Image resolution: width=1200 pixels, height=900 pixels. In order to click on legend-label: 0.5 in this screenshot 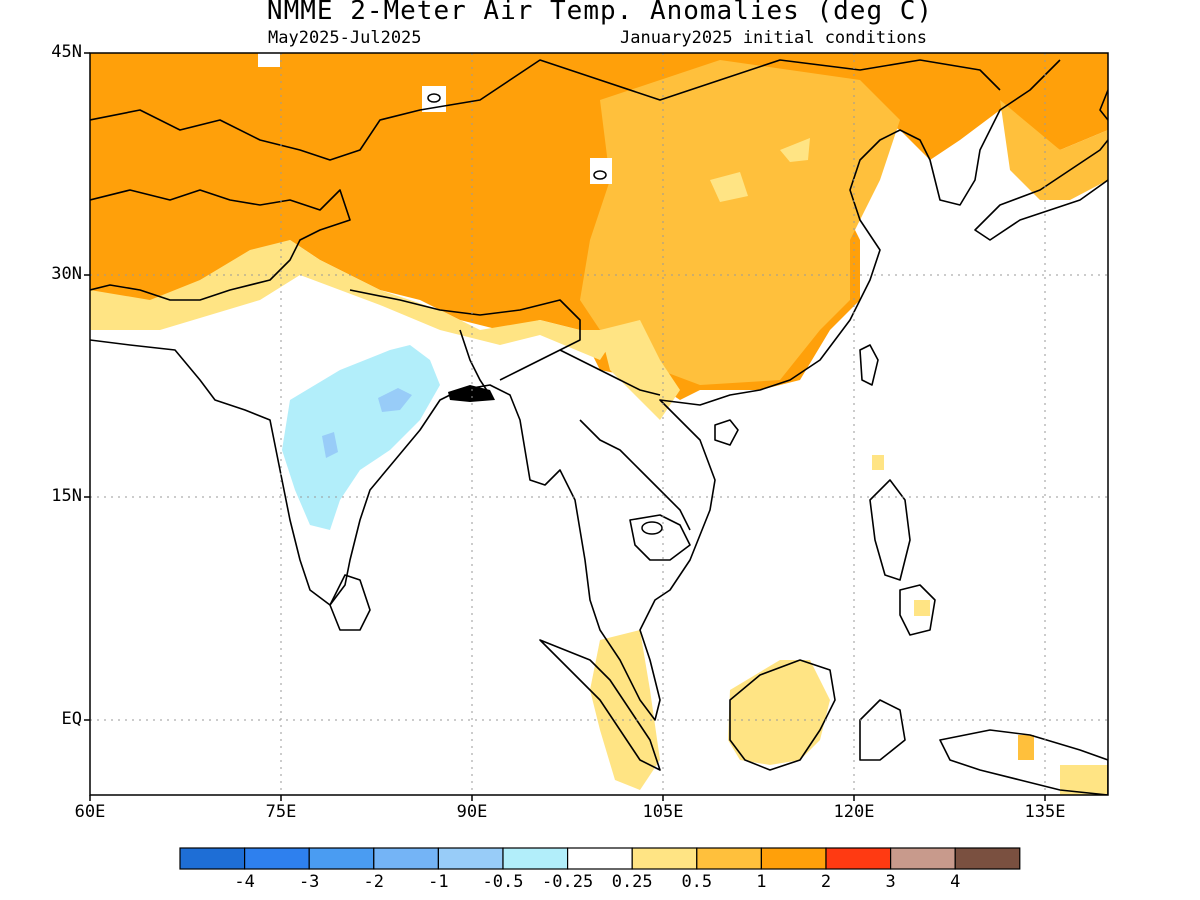, I will do `click(697, 882)`.